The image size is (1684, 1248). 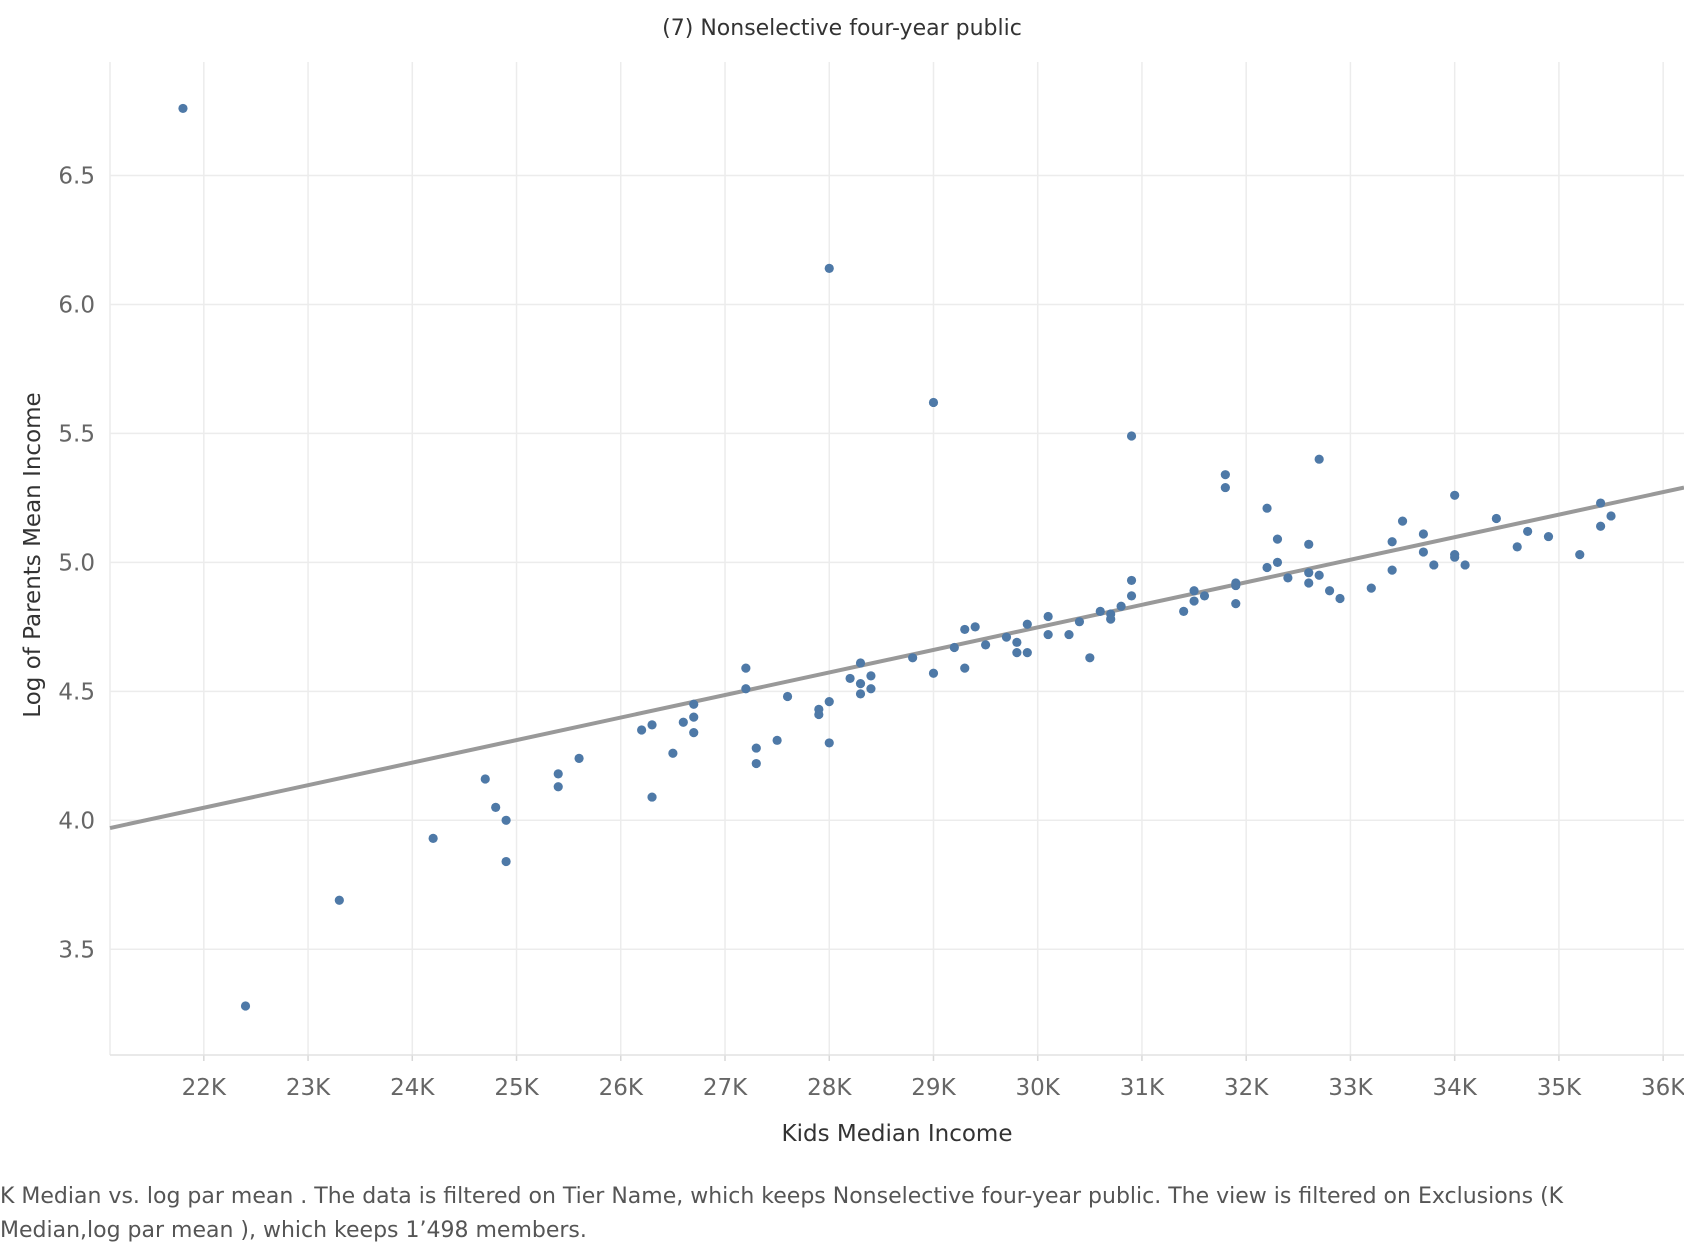 I want to click on x-tick-label: 36K, so click(x=1662, y=1088).